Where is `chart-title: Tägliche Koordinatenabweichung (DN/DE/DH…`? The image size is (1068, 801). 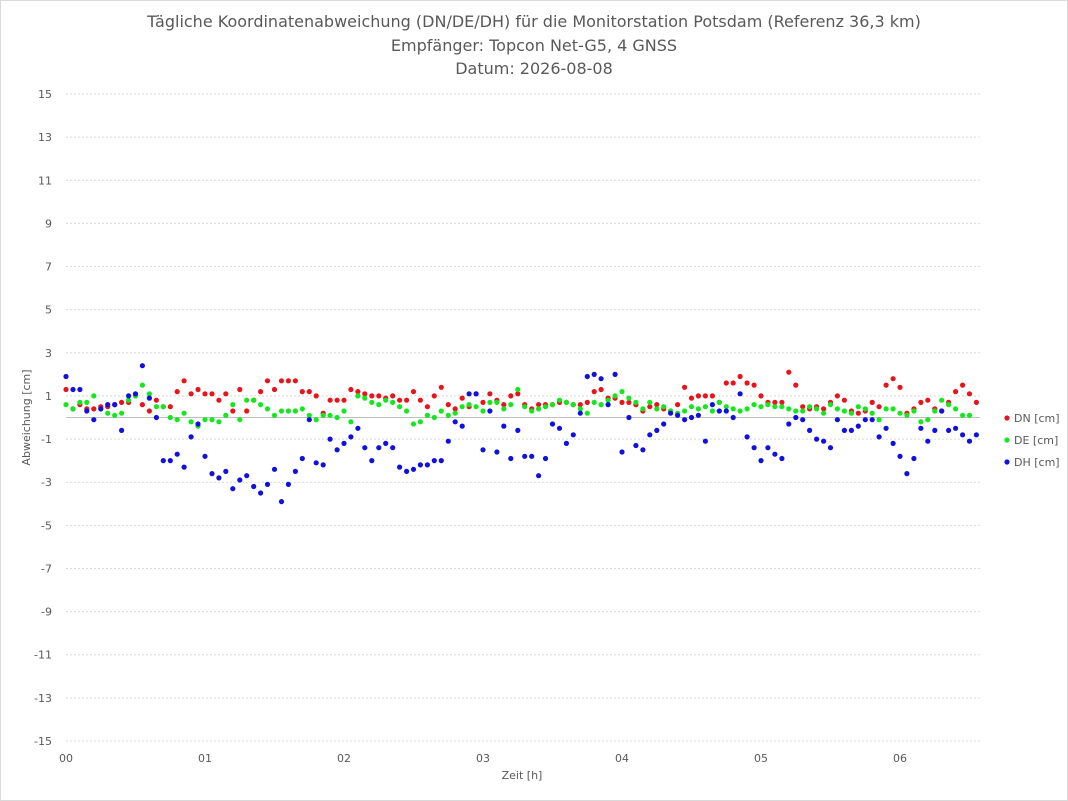
chart-title: Tägliche Koordinatenabweichung (DN/DE/DH… is located at coordinates (534, 21).